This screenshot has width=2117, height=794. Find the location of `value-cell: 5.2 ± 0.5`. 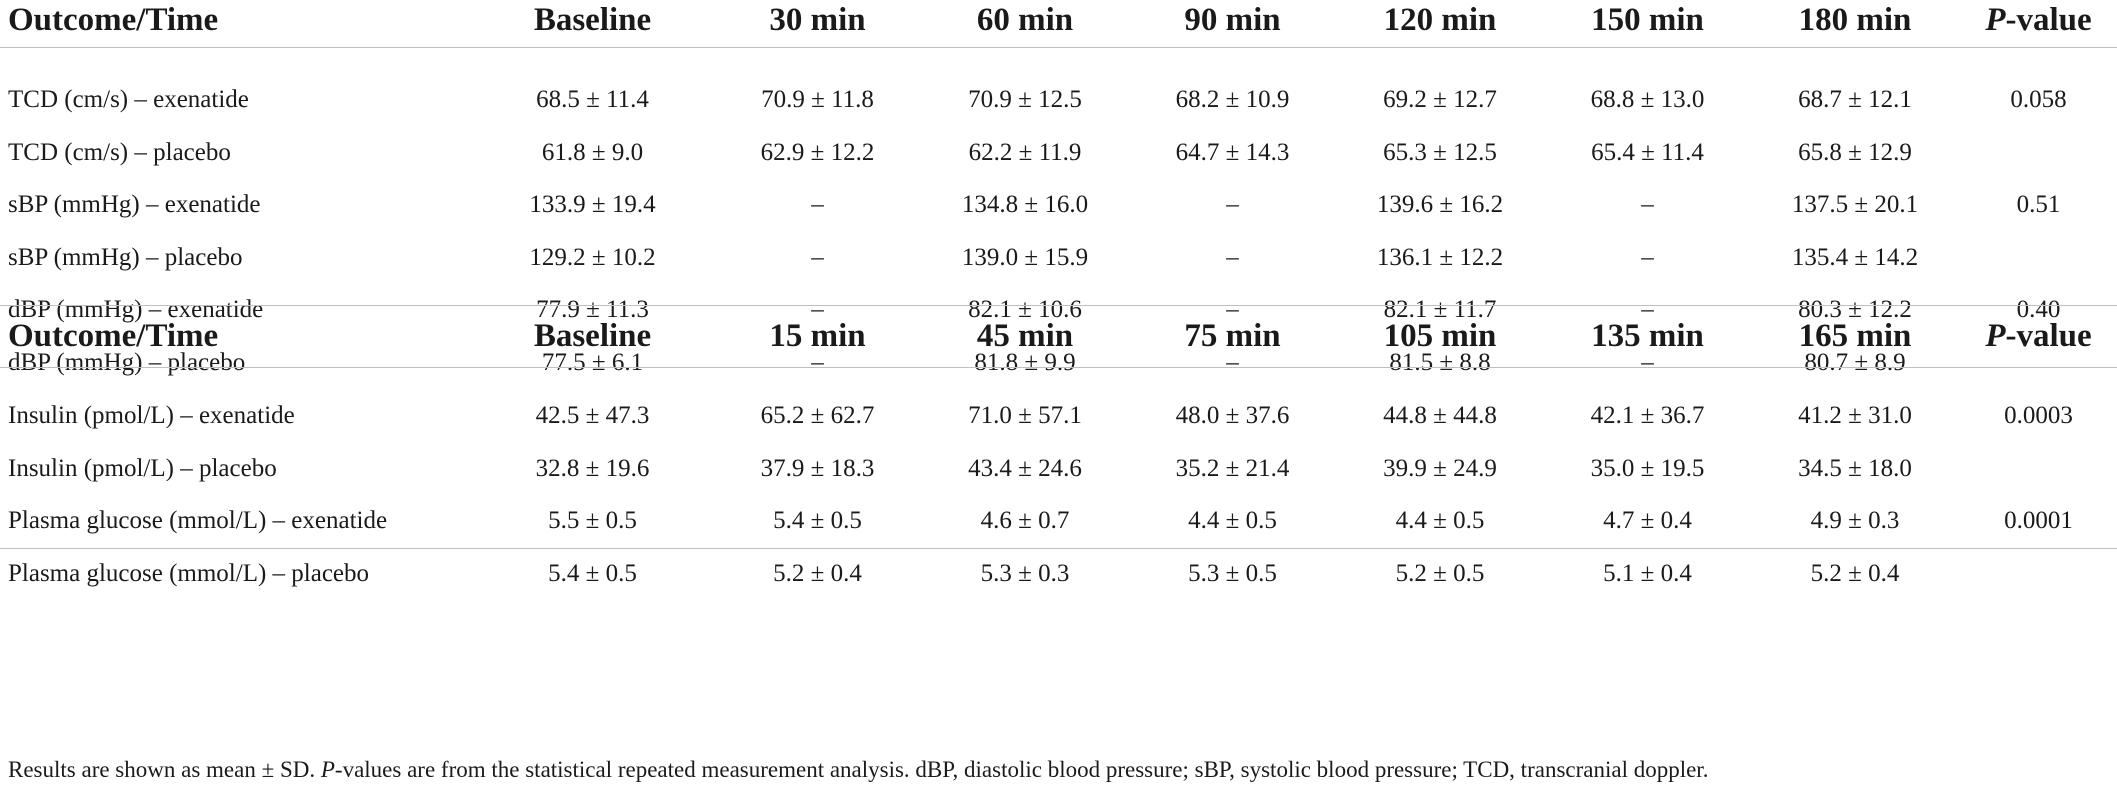

value-cell: 5.2 ± 0.5 is located at coordinates (1440, 573).